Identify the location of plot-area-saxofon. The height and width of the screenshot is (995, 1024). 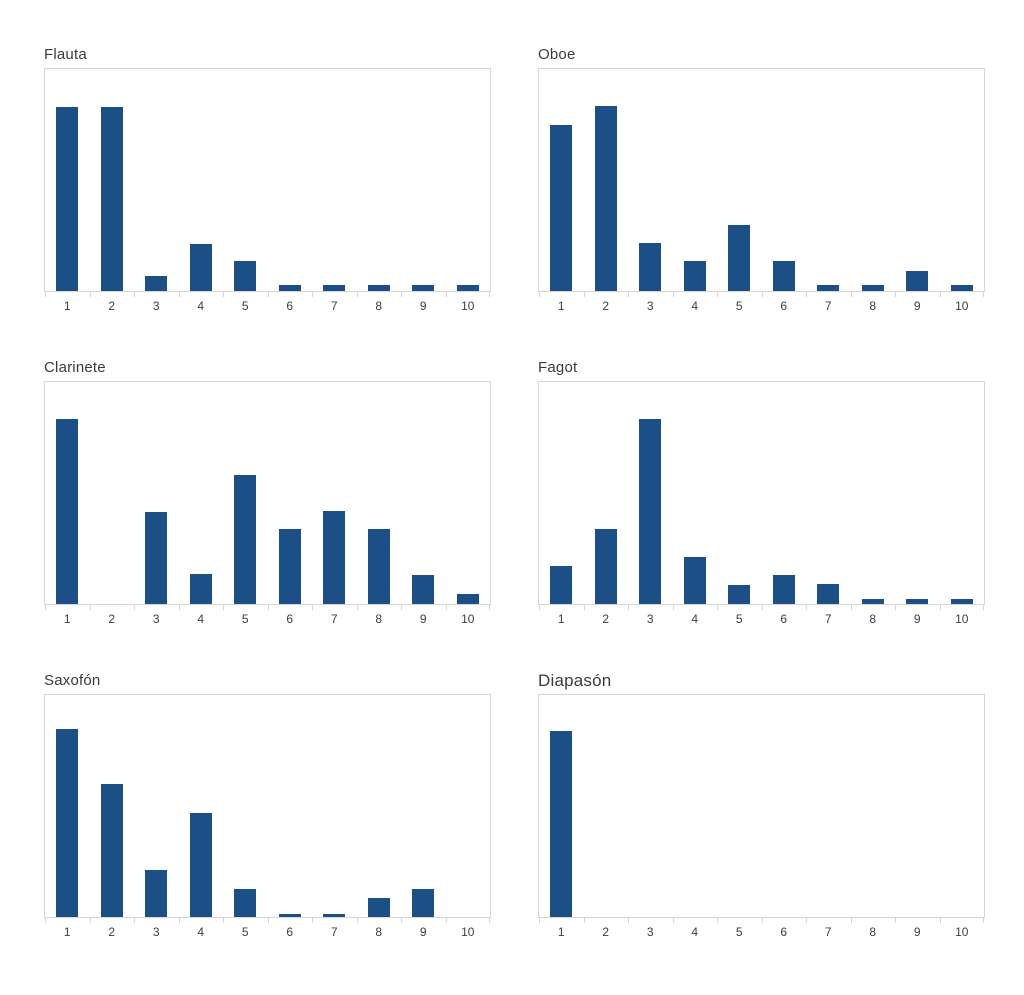
(267, 806).